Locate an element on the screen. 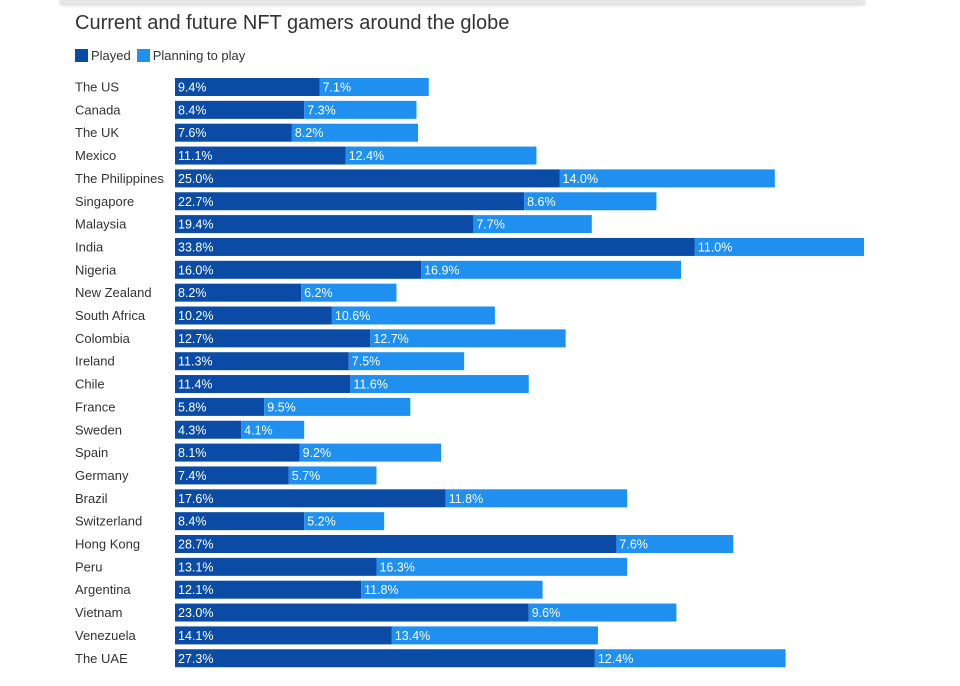  category-label: Nigeria is located at coordinates (96, 269).